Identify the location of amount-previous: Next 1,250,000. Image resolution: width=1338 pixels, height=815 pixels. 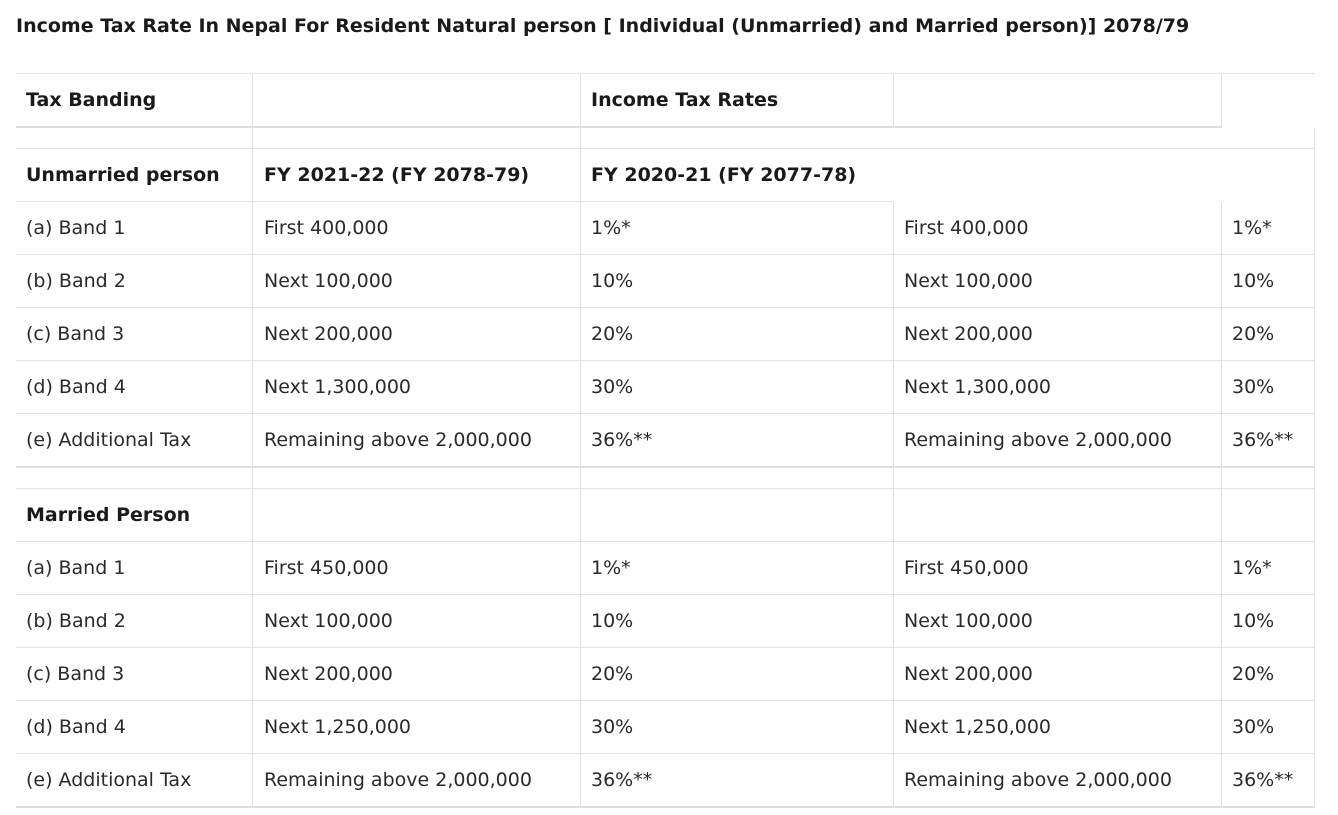
(977, 727).